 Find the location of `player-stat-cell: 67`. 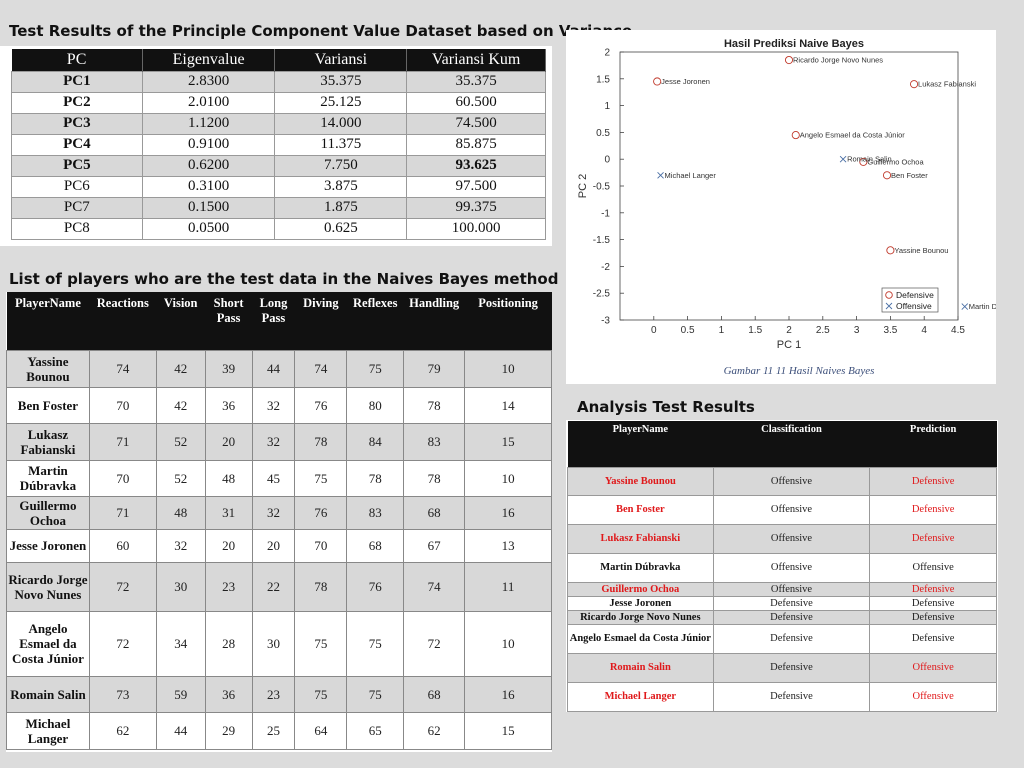

player-stat-cell: 67 is located at coordinates (434, 545).